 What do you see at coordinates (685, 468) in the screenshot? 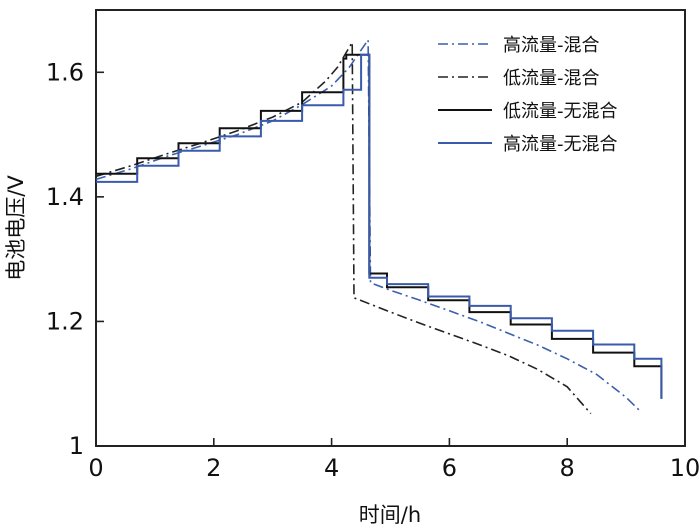
I see `x-tick-label-5: 10` at bounding box center [685, 468].